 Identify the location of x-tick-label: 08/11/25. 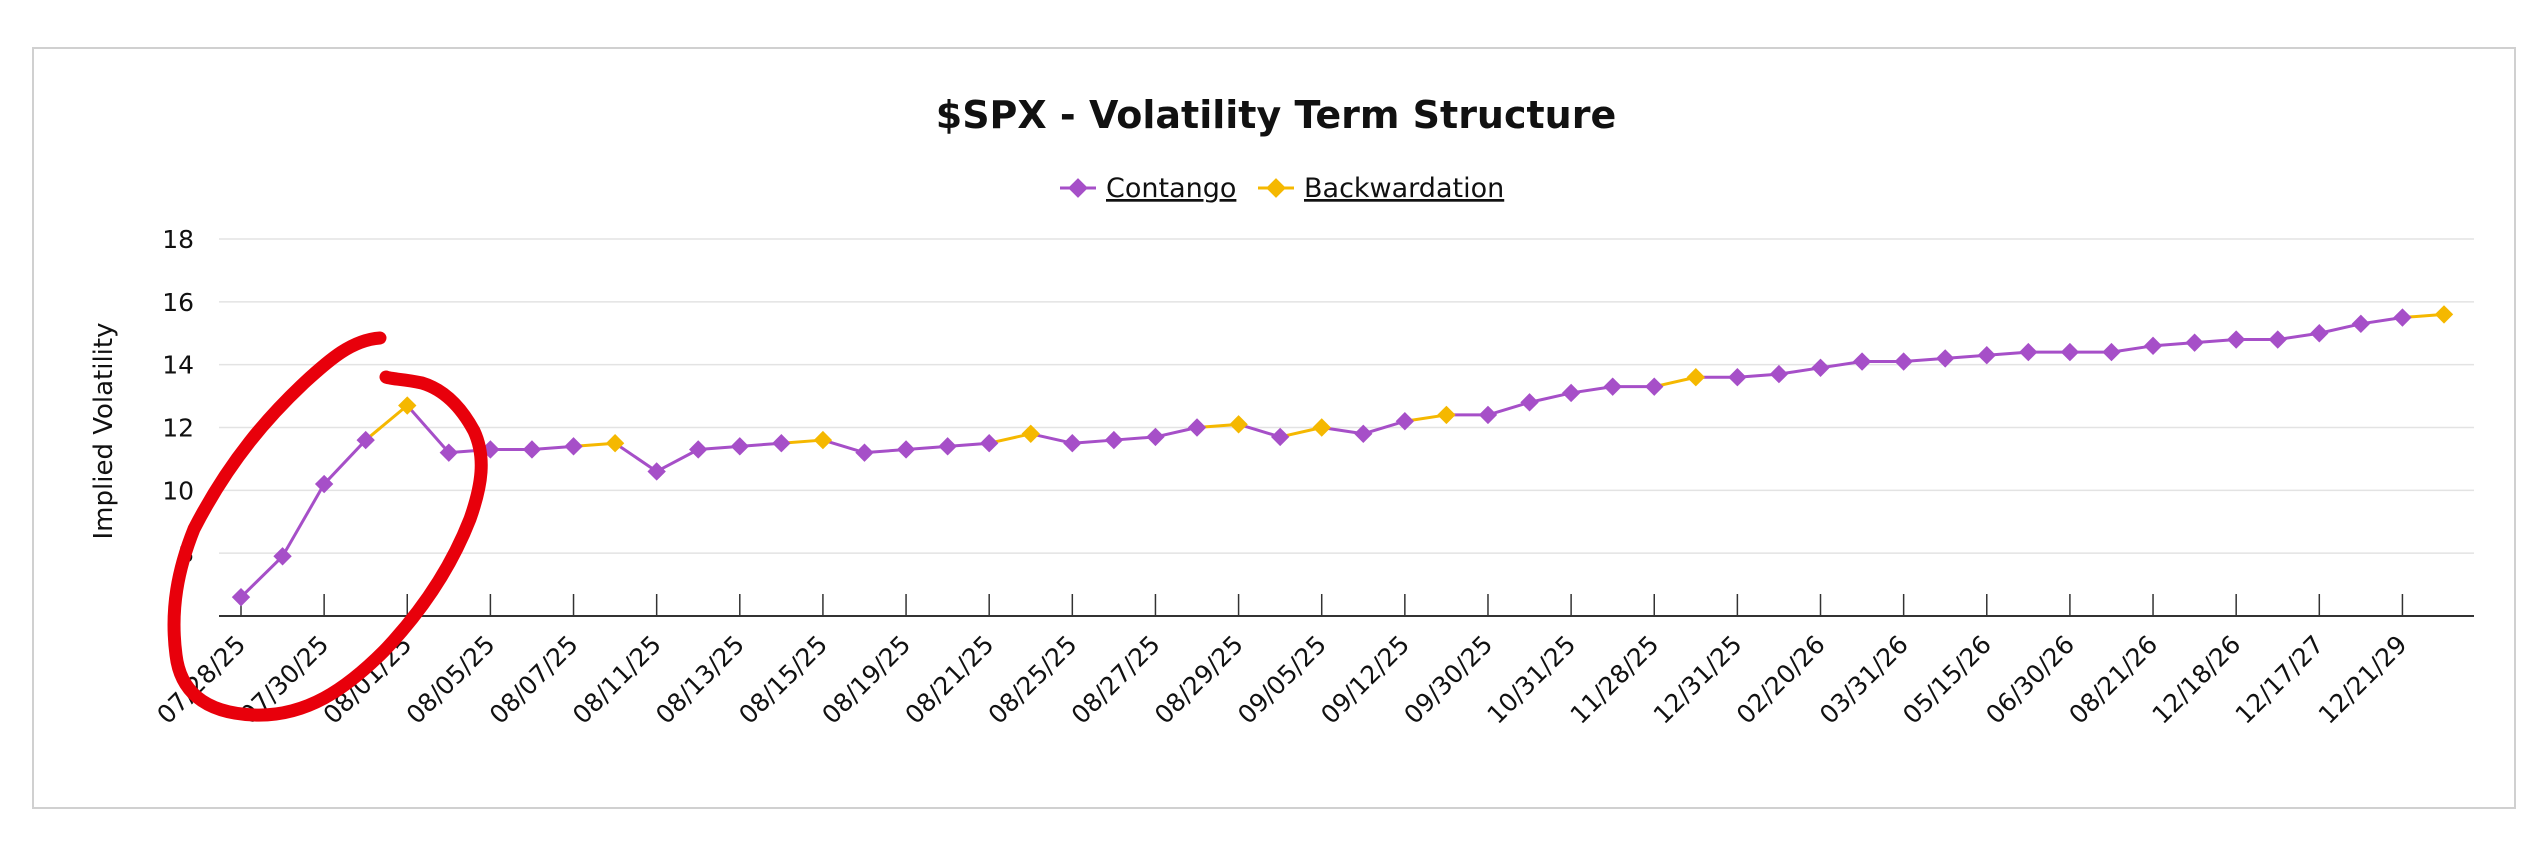
(617, 680).